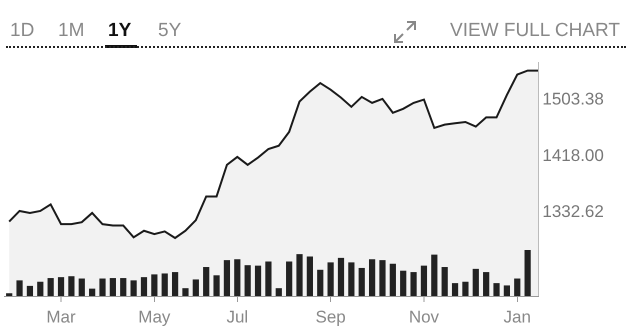  What do you see at coordinates (330, 316) in the screenshot?
I see `x-tick-label: Sep` at bounding box center [330, 316].